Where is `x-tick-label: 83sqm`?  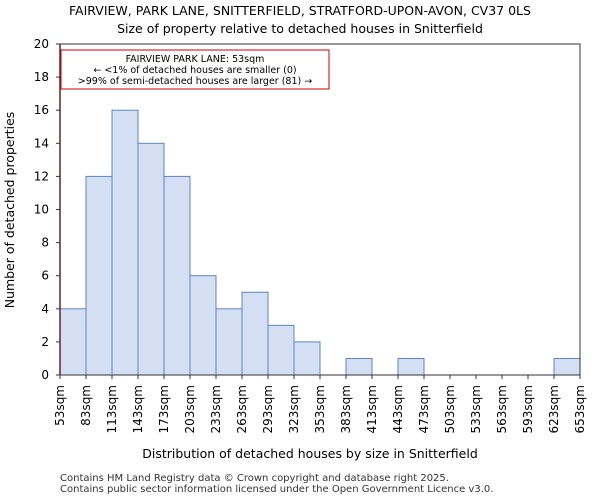 x-tick-label: 83sqm is located at coordinates (86, 405).